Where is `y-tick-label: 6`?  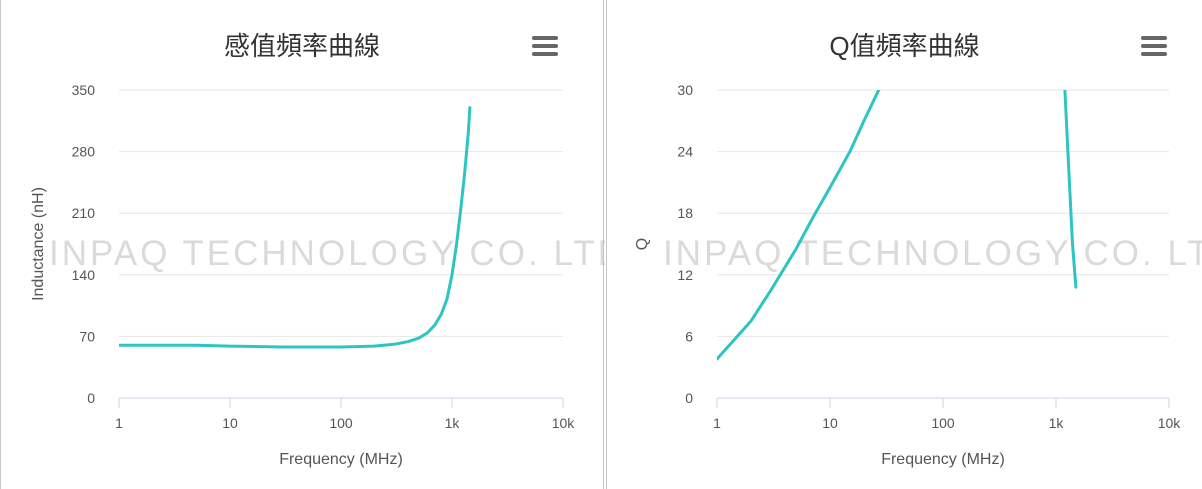 y-tick-label: 6 is located at coordinates (689, 336).